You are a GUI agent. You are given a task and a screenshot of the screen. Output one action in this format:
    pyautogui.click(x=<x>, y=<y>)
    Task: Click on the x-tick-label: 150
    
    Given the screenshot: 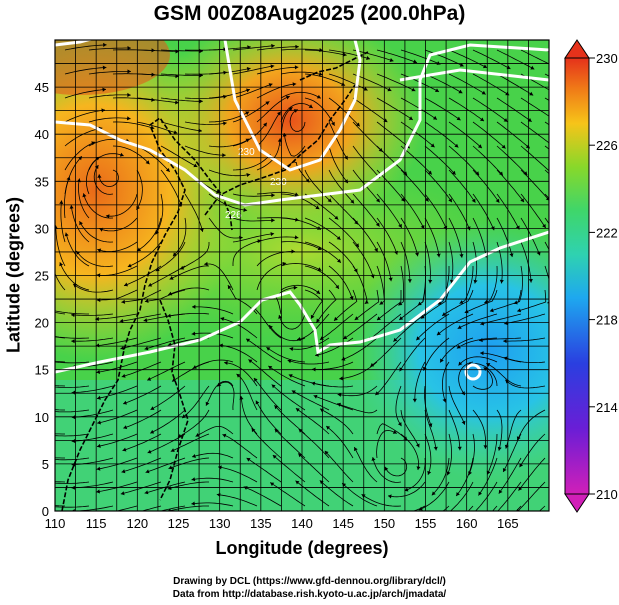 What is the action you would take?
    pyautogui.click(x=384, y=523)
    